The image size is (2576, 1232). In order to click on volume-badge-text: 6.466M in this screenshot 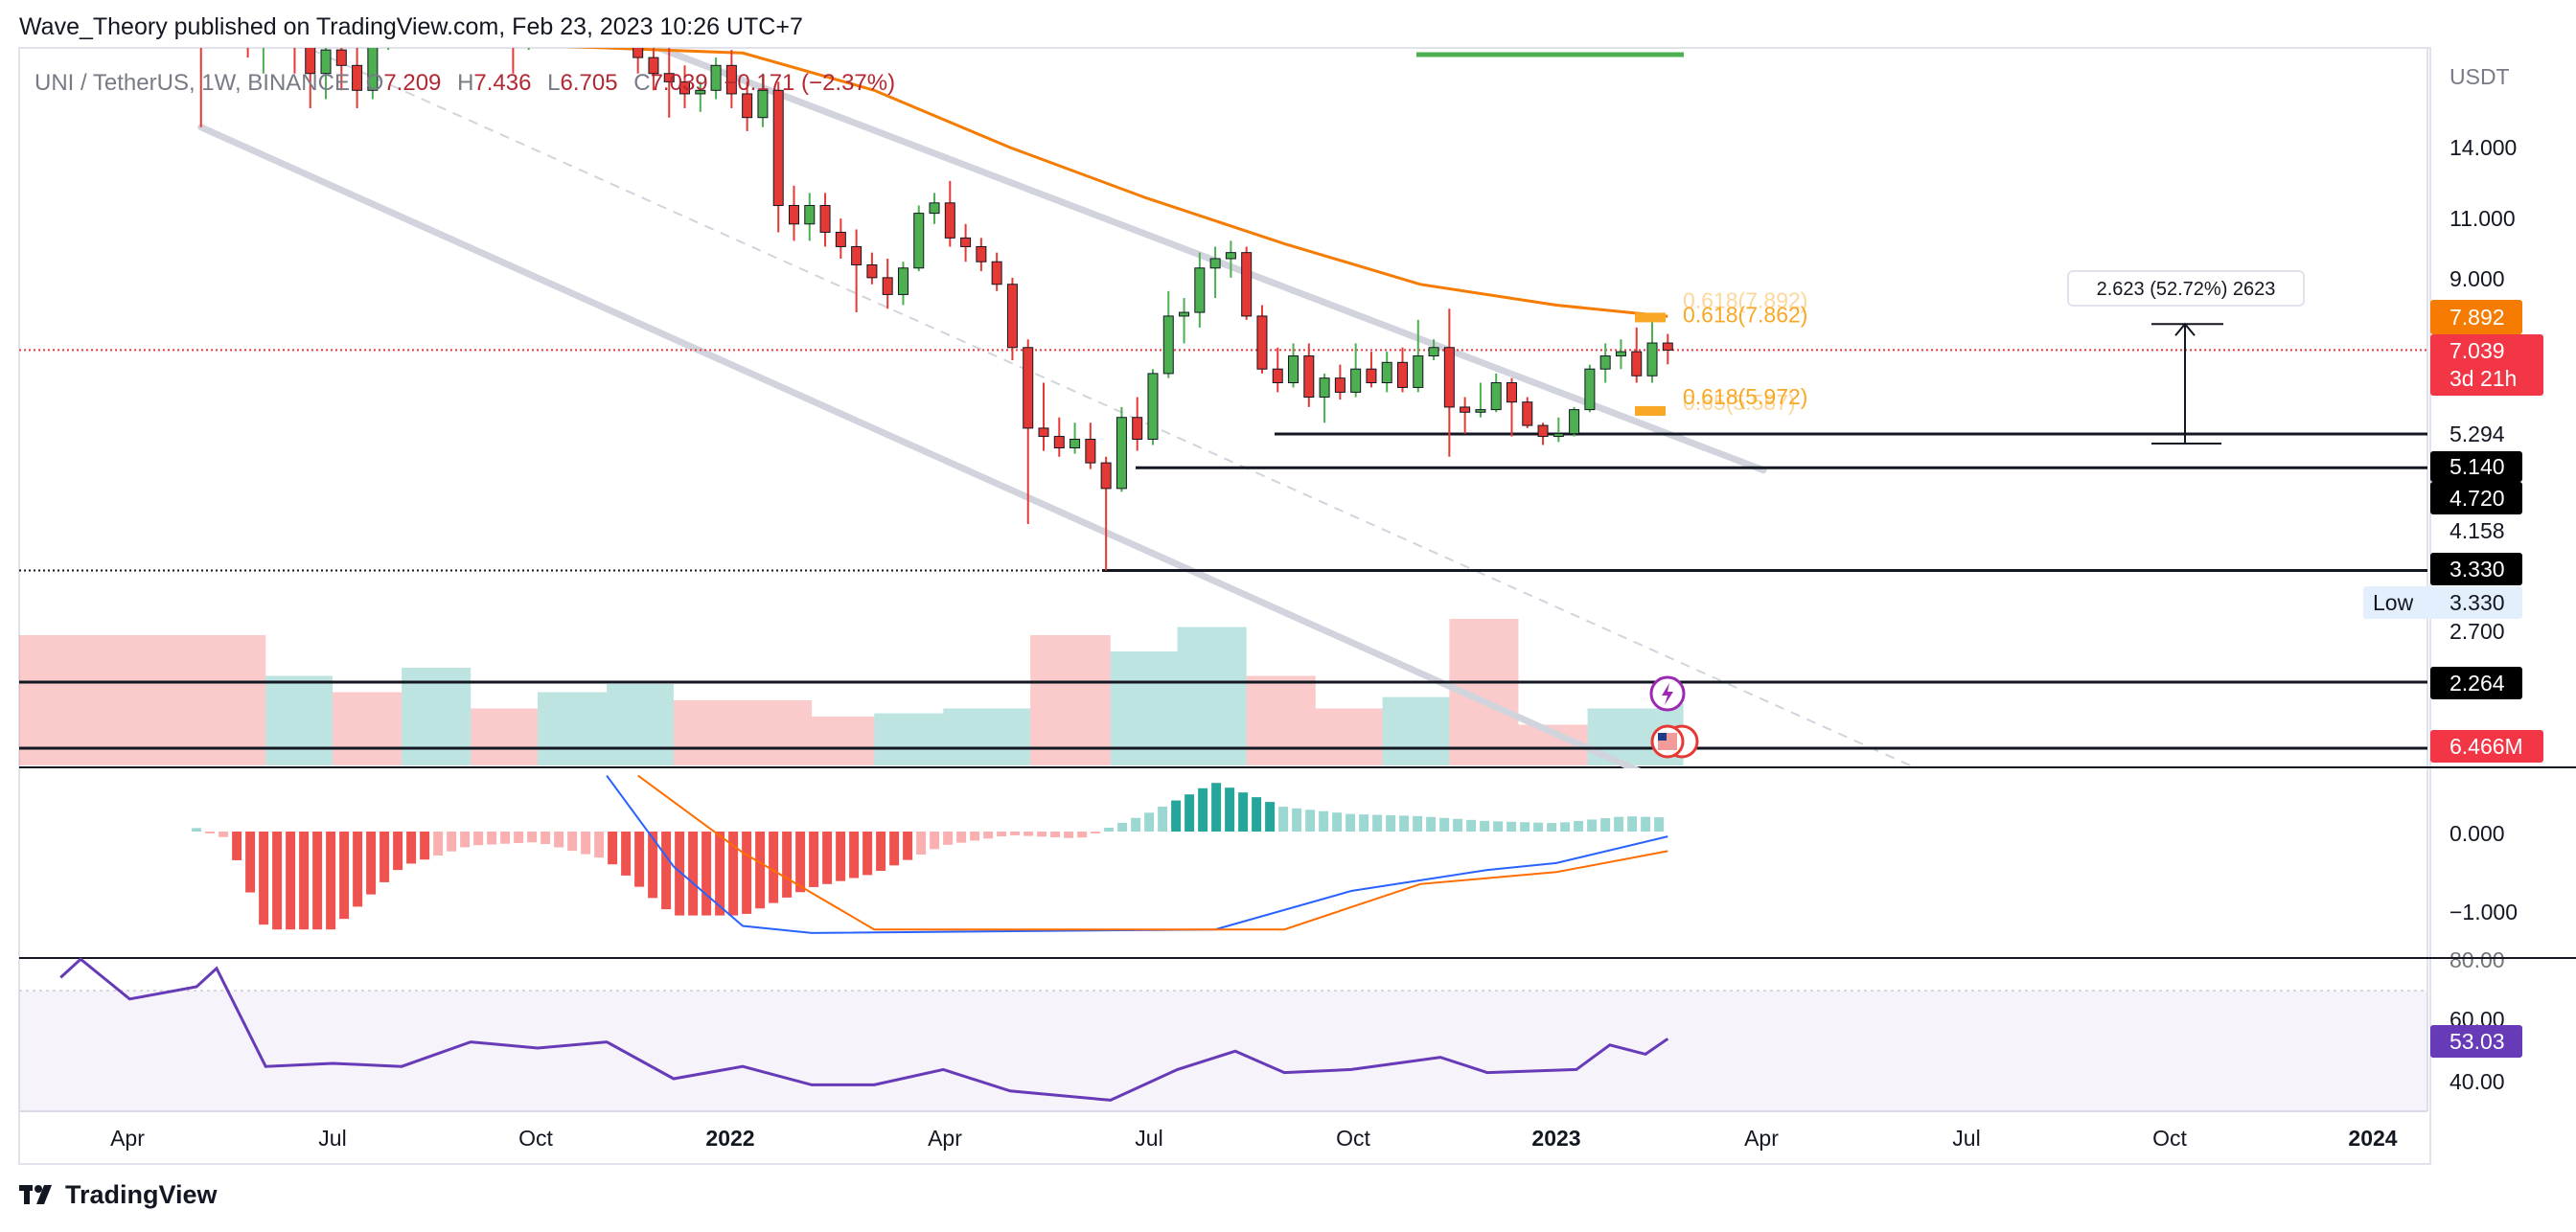, I will do `click(2486, 746)`.